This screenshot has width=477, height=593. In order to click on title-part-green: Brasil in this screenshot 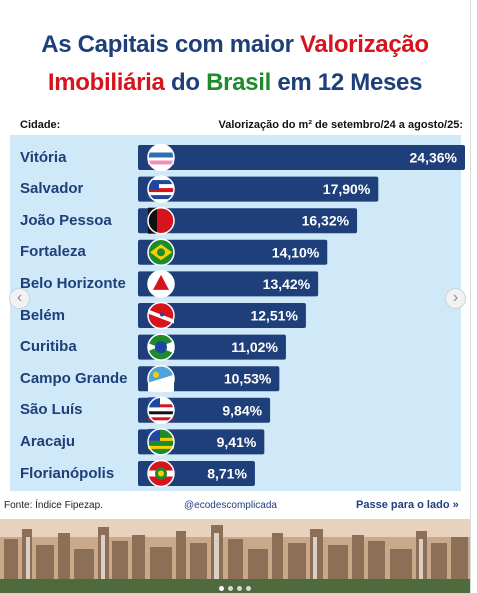, I will do `click(238, 82)`.